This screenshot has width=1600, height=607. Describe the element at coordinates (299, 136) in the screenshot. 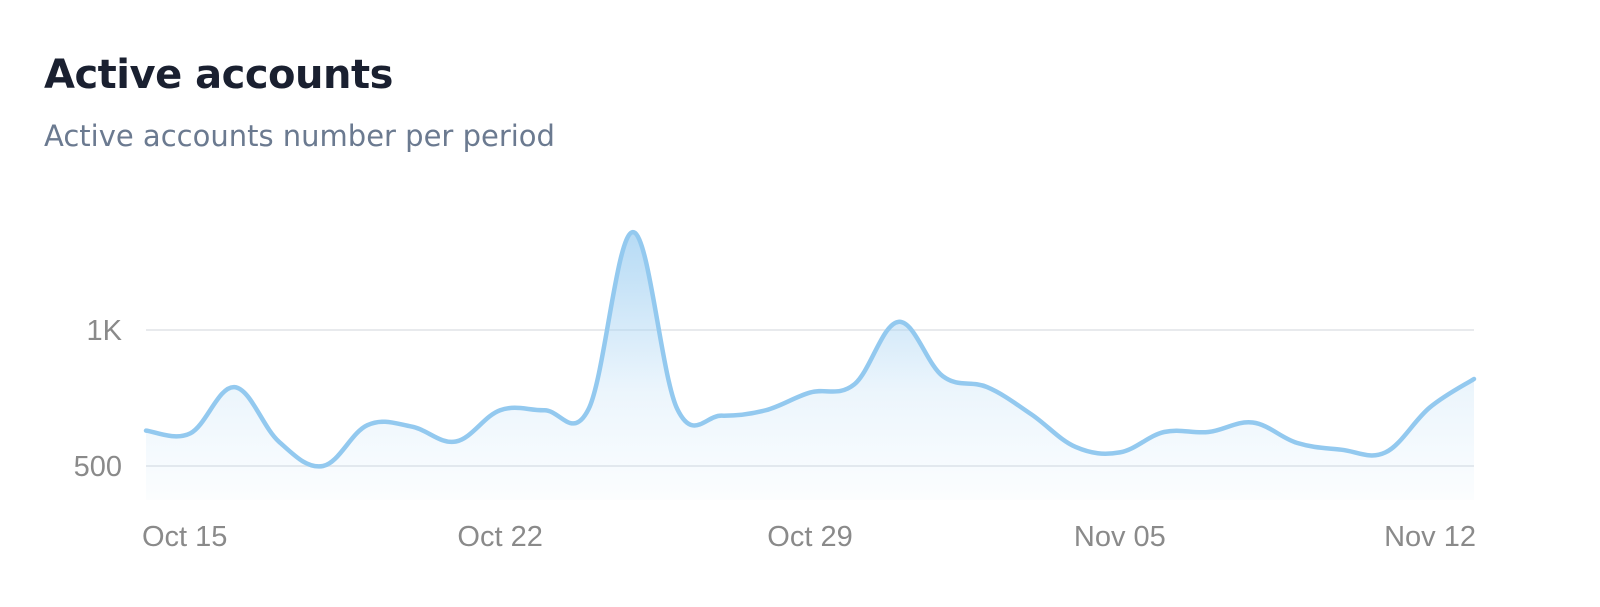

I see `chart-subtitle: Active accounts number per period` at that location.